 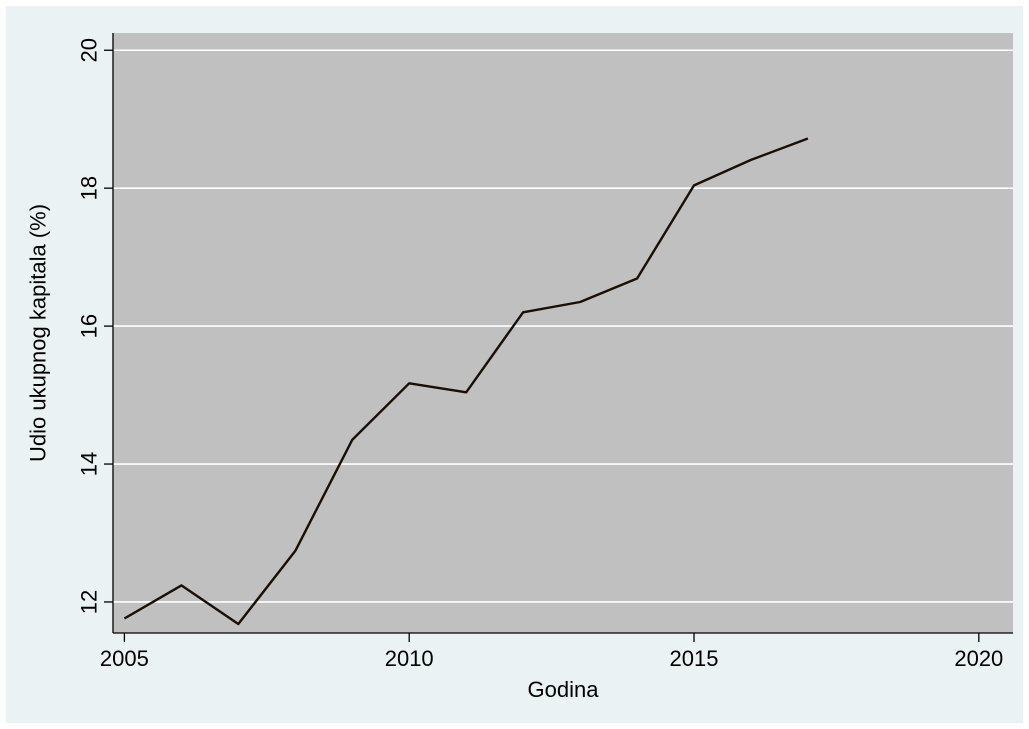 I want to click on y-tick-label: 12, so click(x=89, y=602).